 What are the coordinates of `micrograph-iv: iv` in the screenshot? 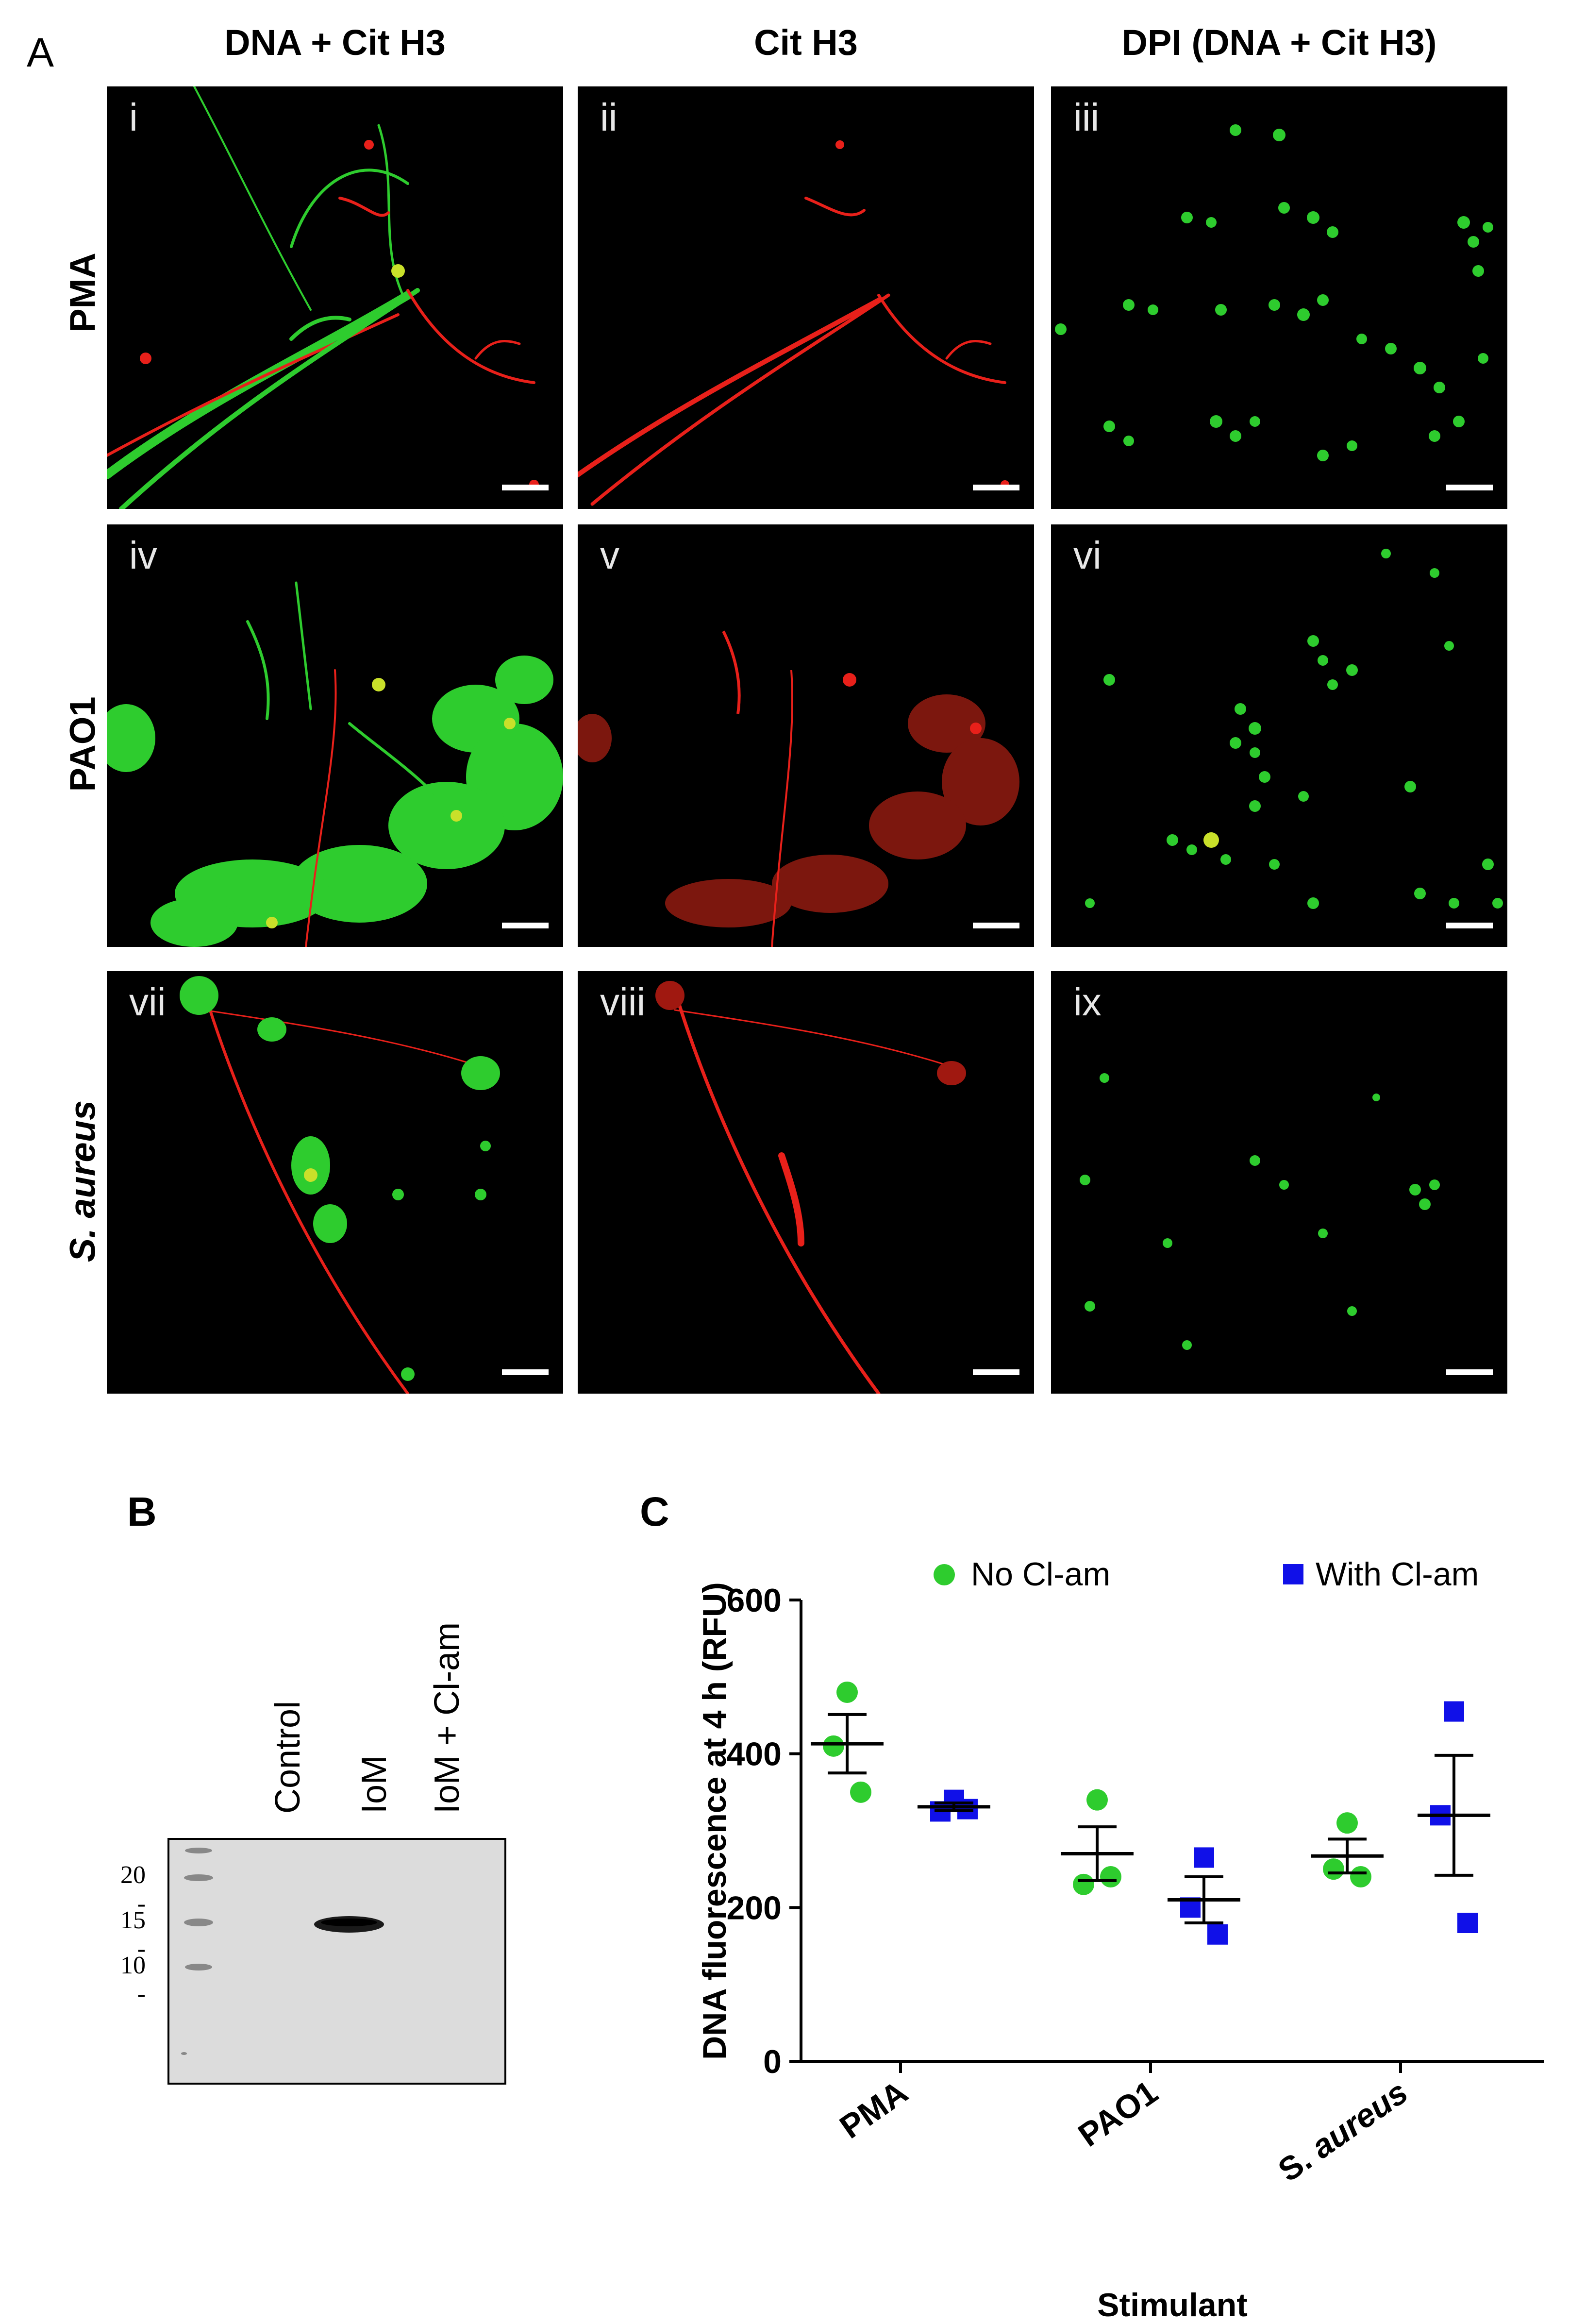 It's located at (335, 735).